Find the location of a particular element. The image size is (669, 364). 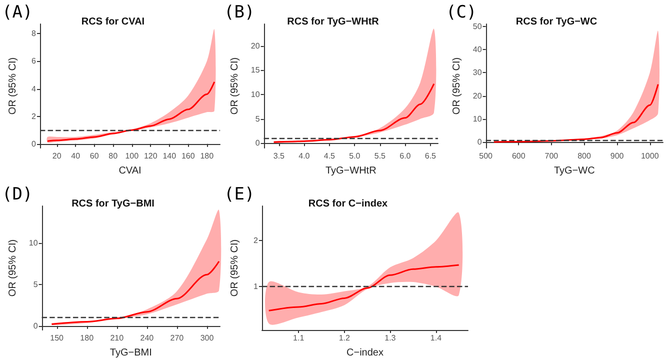

y-tick-label: 1 is located at coordinates (256, 287).